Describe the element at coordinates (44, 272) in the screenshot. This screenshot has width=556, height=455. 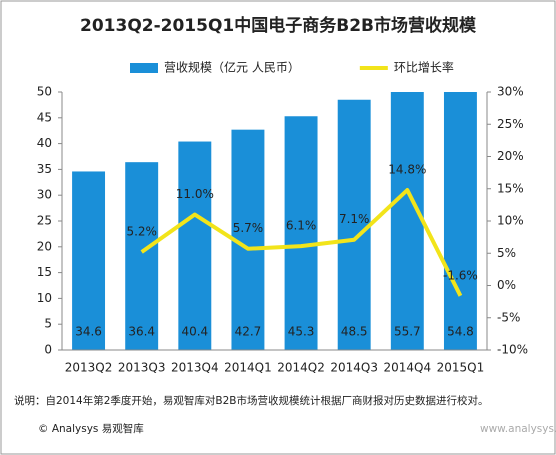
I see `y-tick-label: 15` at that location.